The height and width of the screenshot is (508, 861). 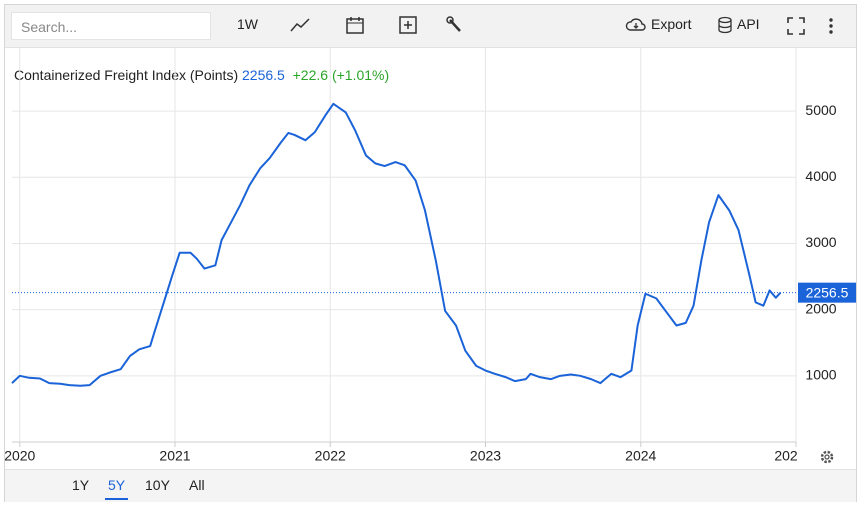 I want to click on gear-icon, so click(x=827, y=457).